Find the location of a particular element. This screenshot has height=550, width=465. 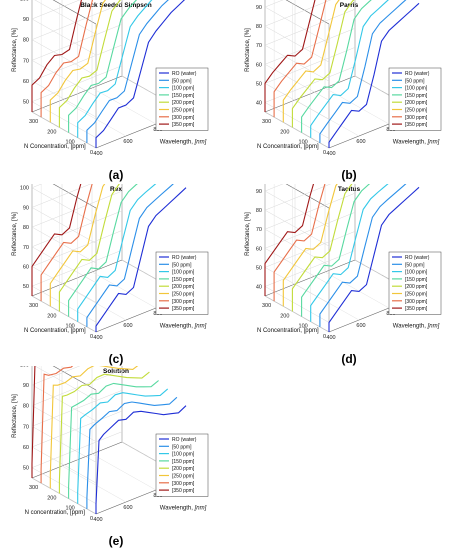

series-group is located at coordinates (342, 258).